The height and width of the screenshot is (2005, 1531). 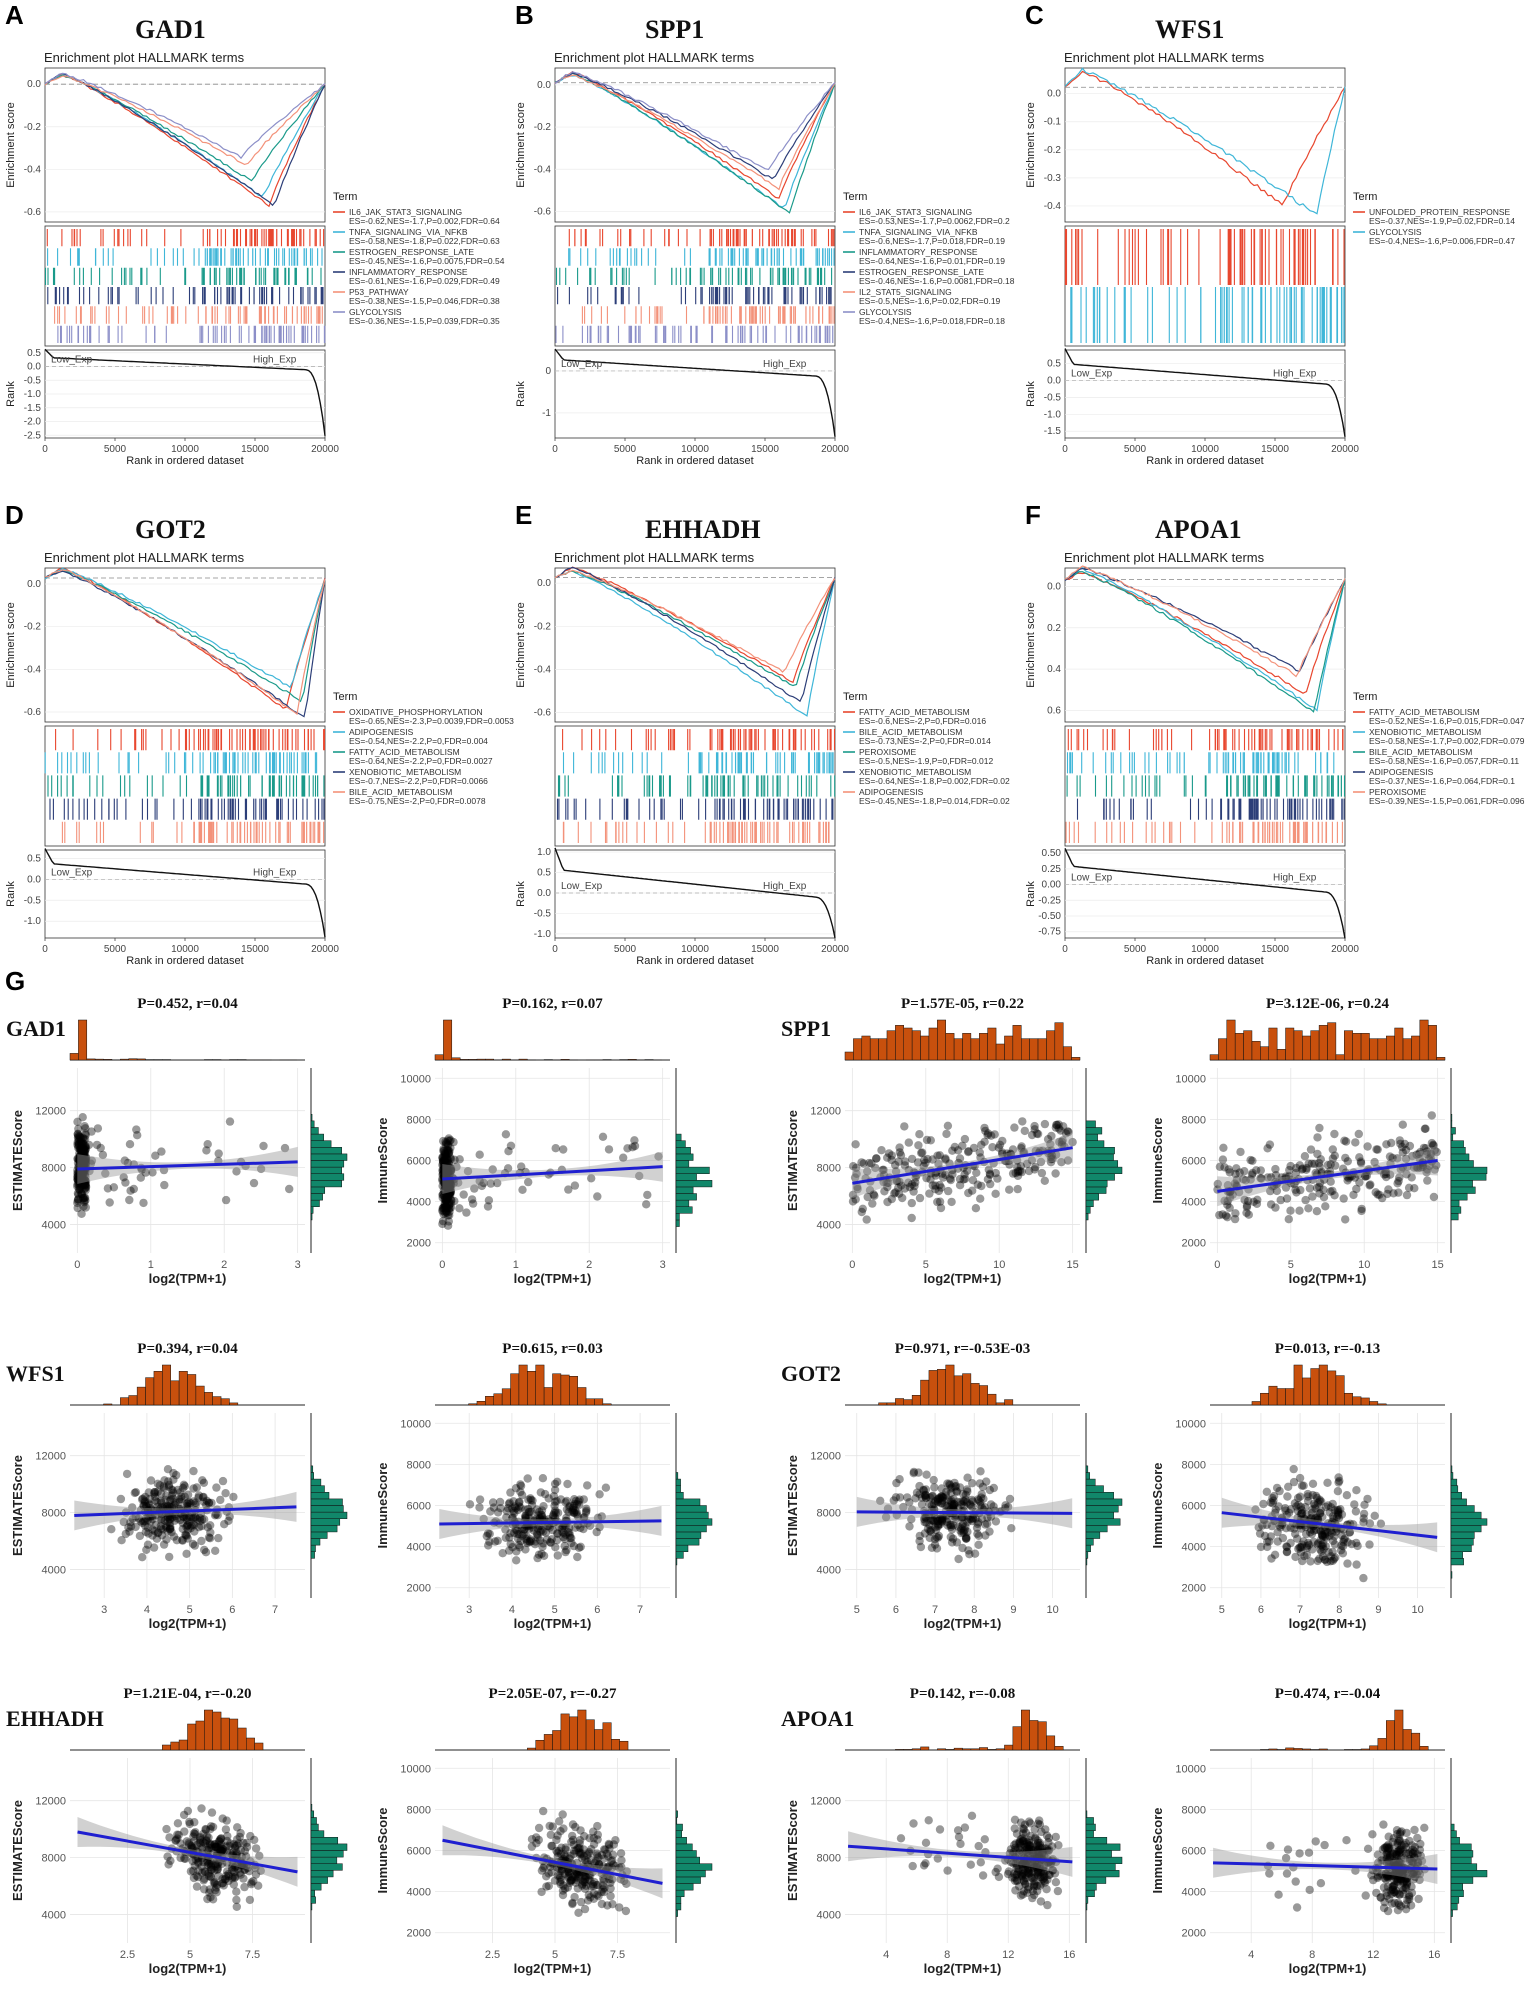 What do you see at coordinates (792, 1160) in the screenshot?
I see `y-axis-label: ESTIMATEScore` at bounding box center [792, 1160].